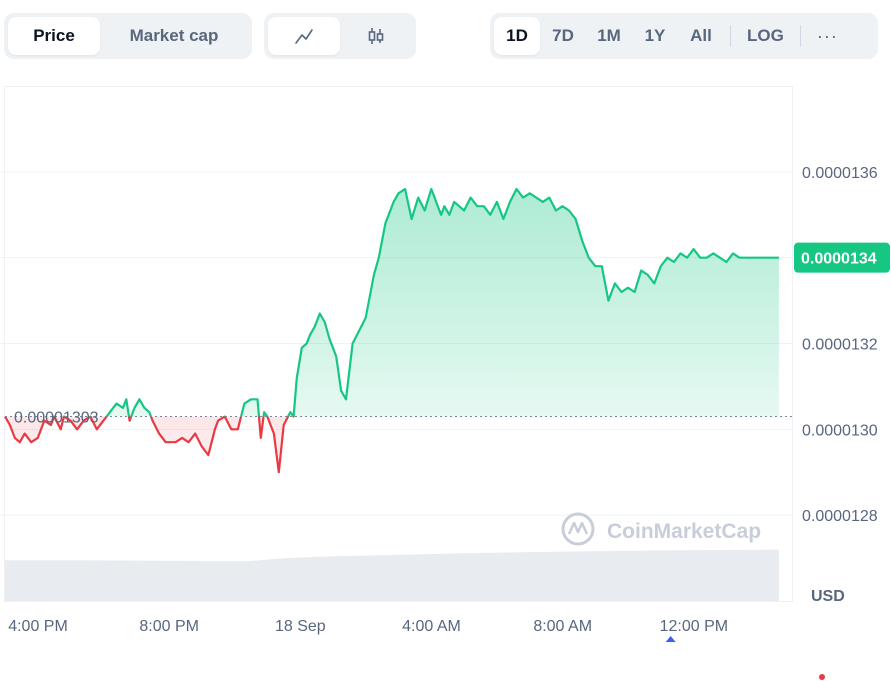 This screenshot has width=891, height=681. I want to click on chart-type-toggle, so click(340, 36).